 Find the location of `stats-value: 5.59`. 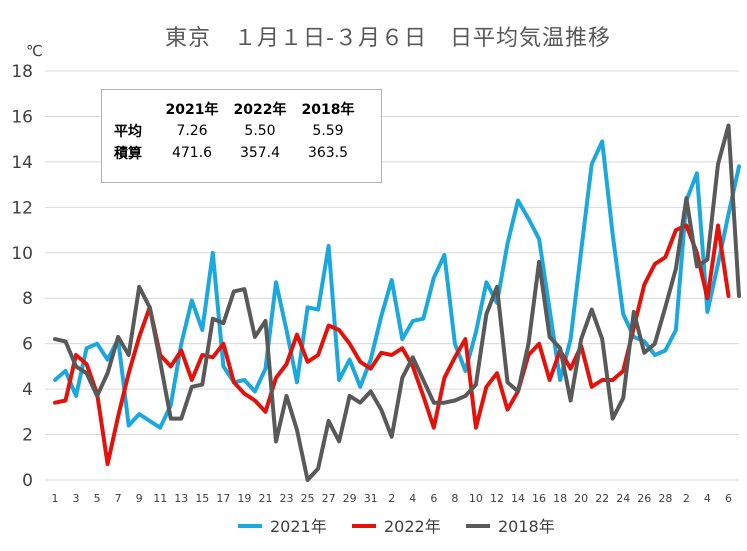

stats-value: 5.59 is located at coordinates (328, 131).